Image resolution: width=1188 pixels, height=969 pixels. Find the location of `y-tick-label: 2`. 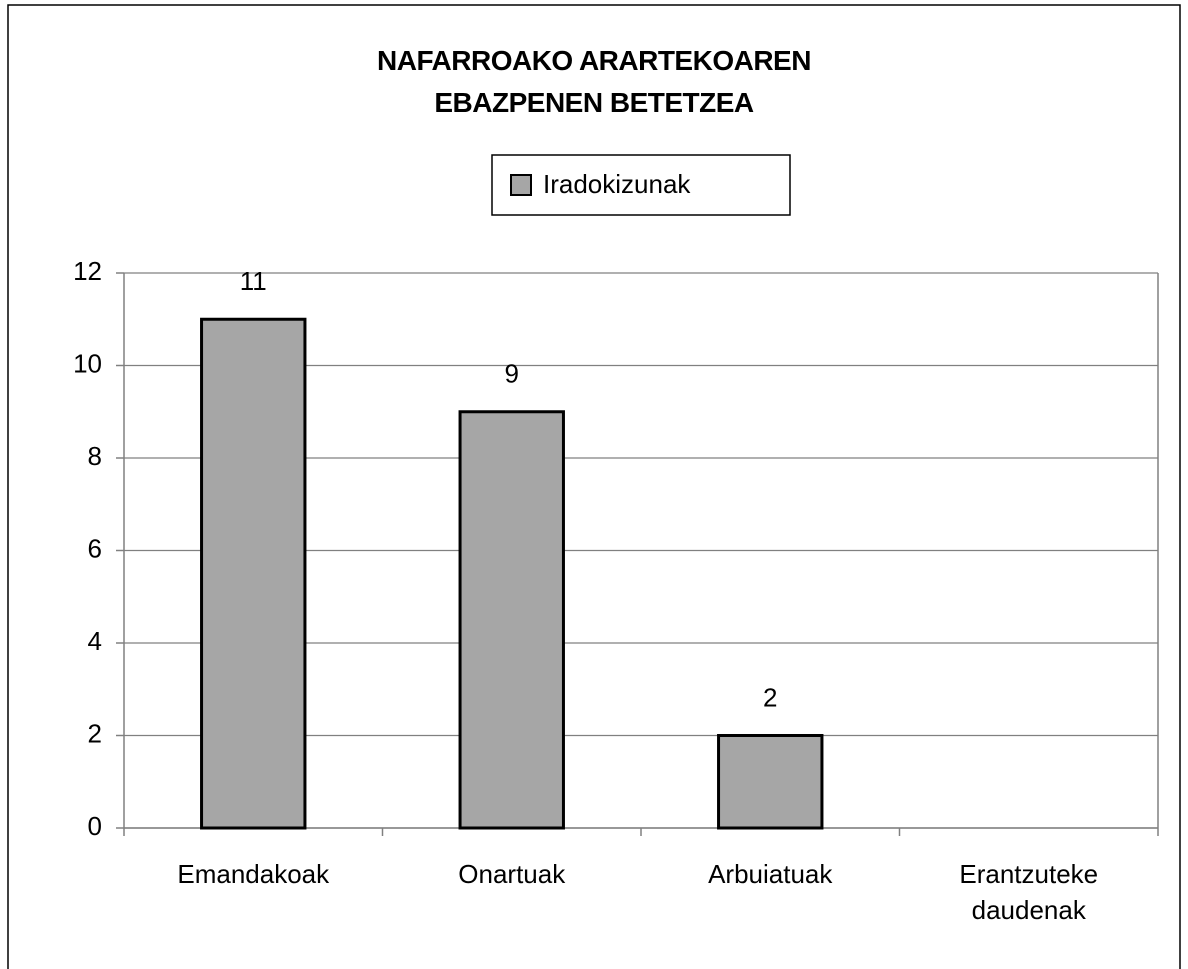

y-tick-label: 2 is located at coordinates (95, 733).